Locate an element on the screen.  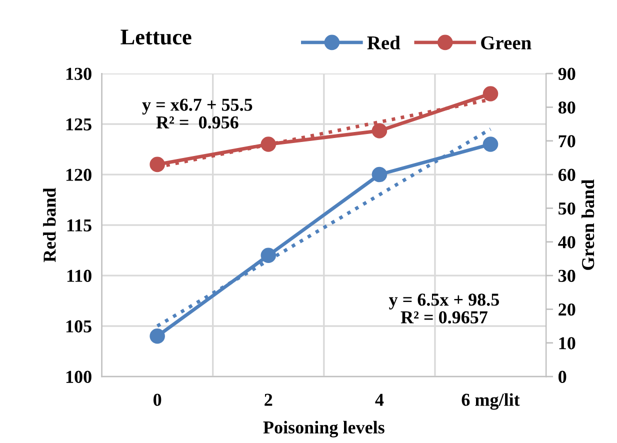
legend-label: Green is located at coordinates (506, 43).